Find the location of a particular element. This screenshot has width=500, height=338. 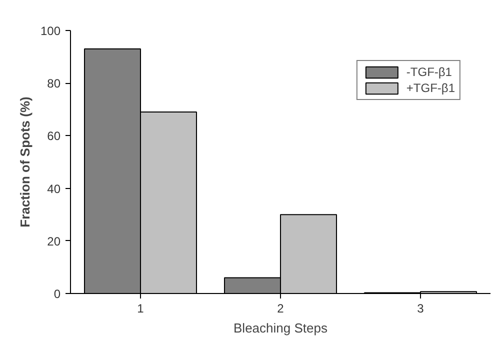

legend-label: +TGF-β1 is located at coordinates (430, 88).